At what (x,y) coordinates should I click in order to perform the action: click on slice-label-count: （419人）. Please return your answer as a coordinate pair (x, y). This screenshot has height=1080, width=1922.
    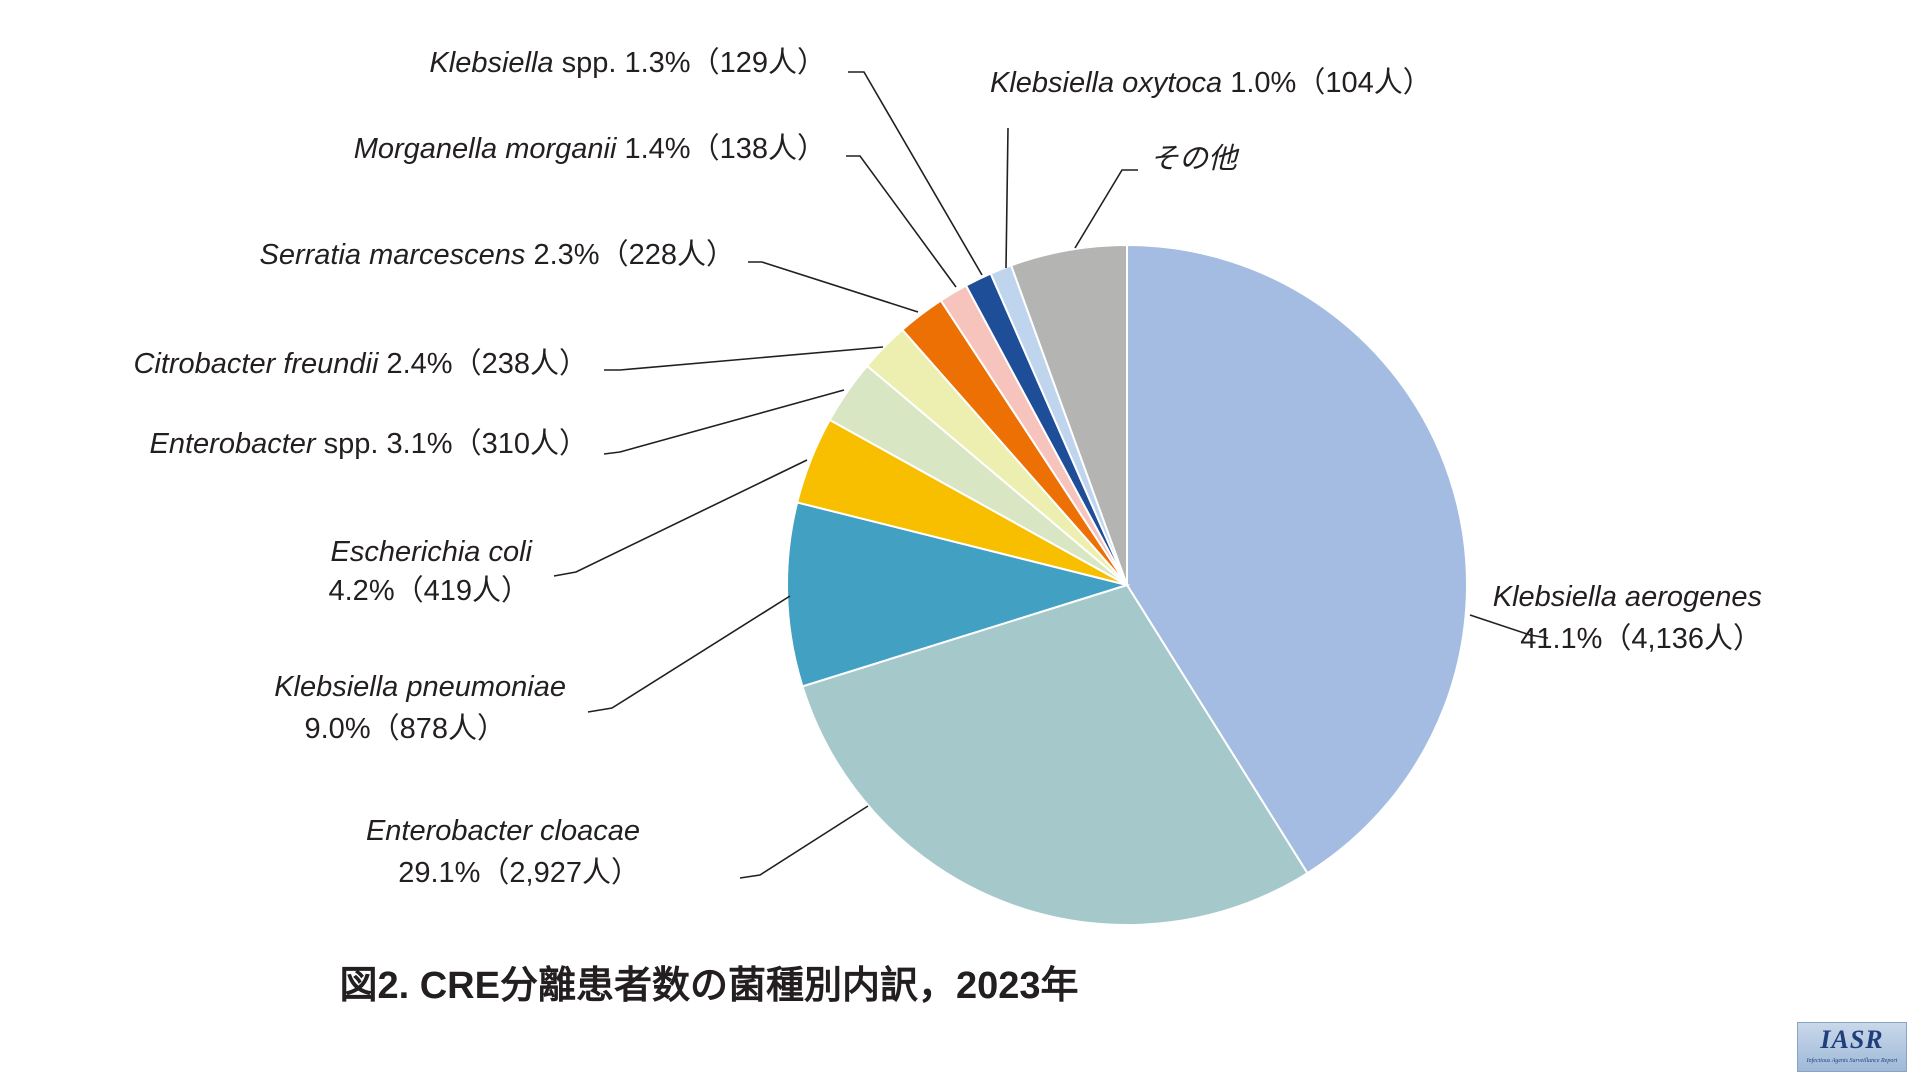
    Looking at the image, I should click on (462, 591).